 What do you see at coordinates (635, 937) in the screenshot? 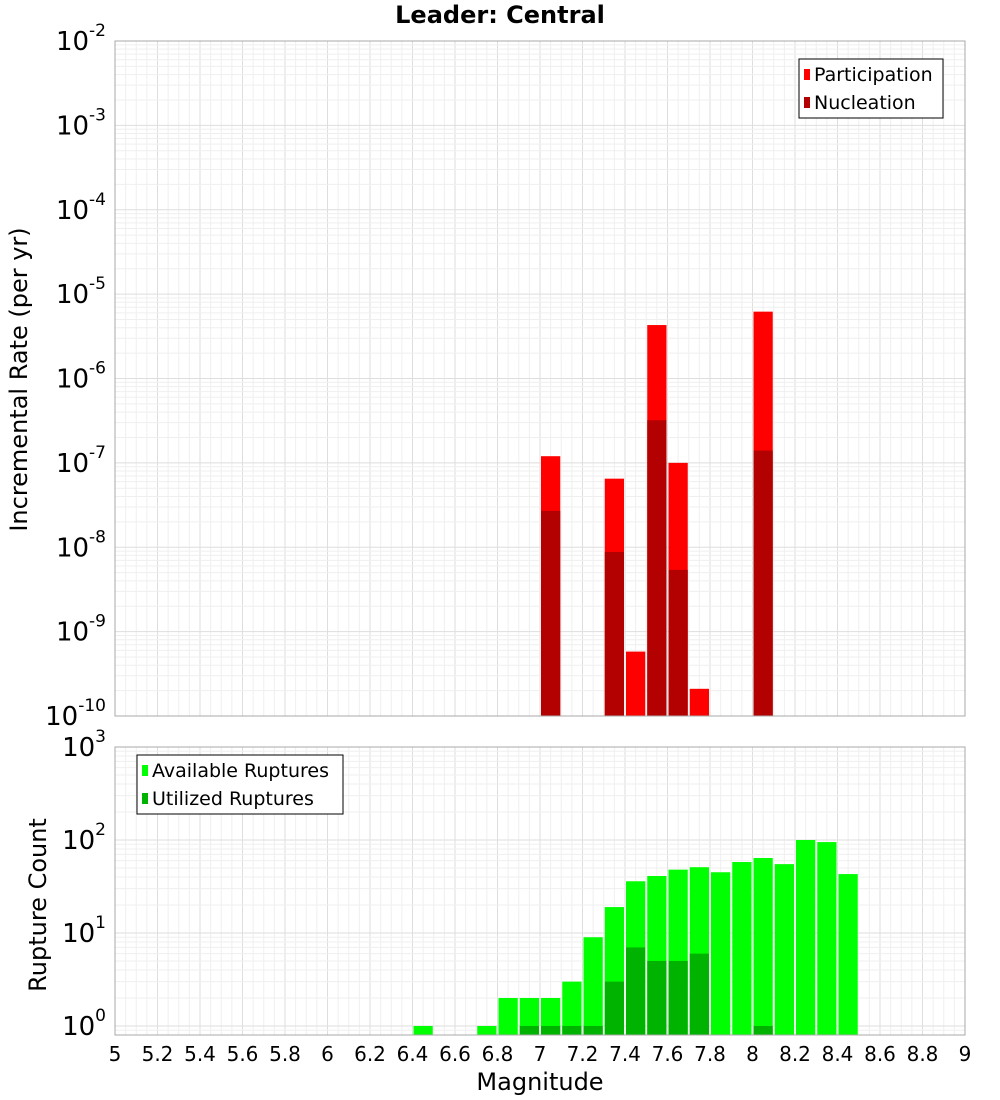
I see `count-bars` at bounding box center [635, 937].